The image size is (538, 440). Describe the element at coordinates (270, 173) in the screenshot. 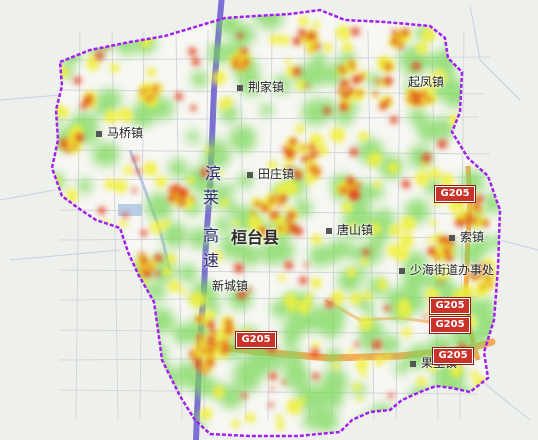

I see `town-label-tianzhuang: 田庄镇` at that location.